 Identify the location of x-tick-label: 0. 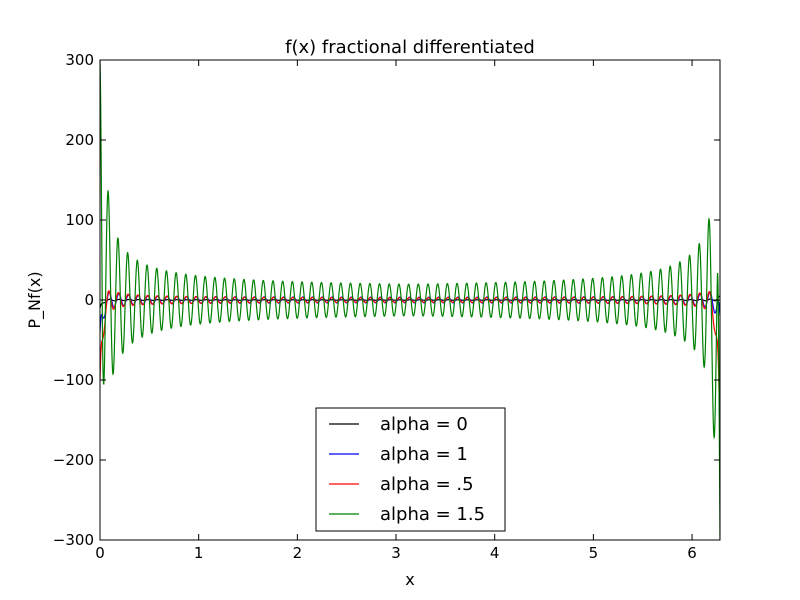
(100, 553).